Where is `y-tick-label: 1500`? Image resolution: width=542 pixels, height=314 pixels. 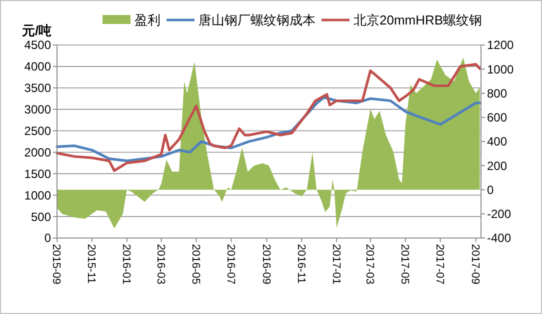
y-tick-label: 1500 is located at coordinates (38, 173).